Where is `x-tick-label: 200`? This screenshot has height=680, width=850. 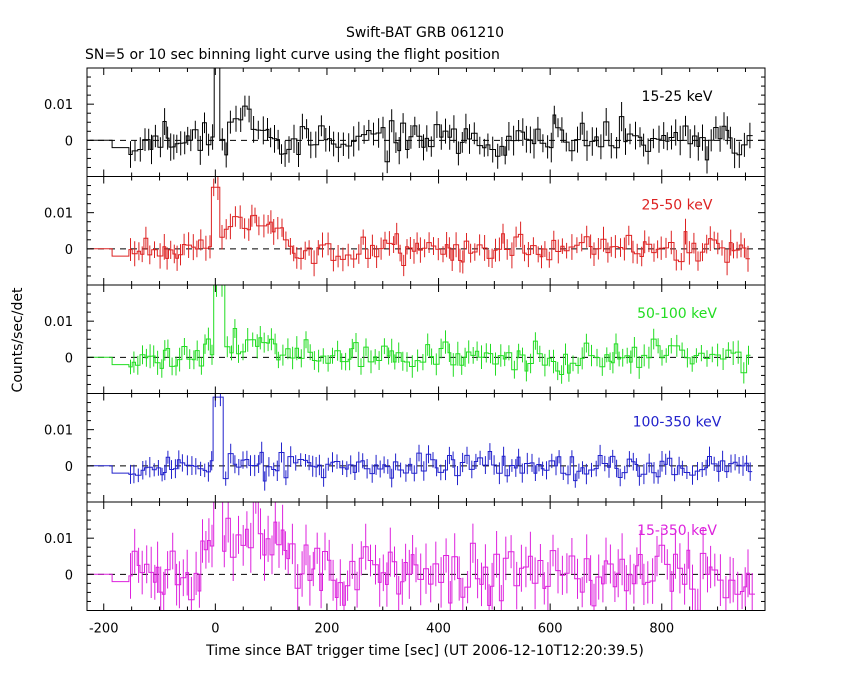
x-tick-label: 200 is located at coordinates (327, 629).